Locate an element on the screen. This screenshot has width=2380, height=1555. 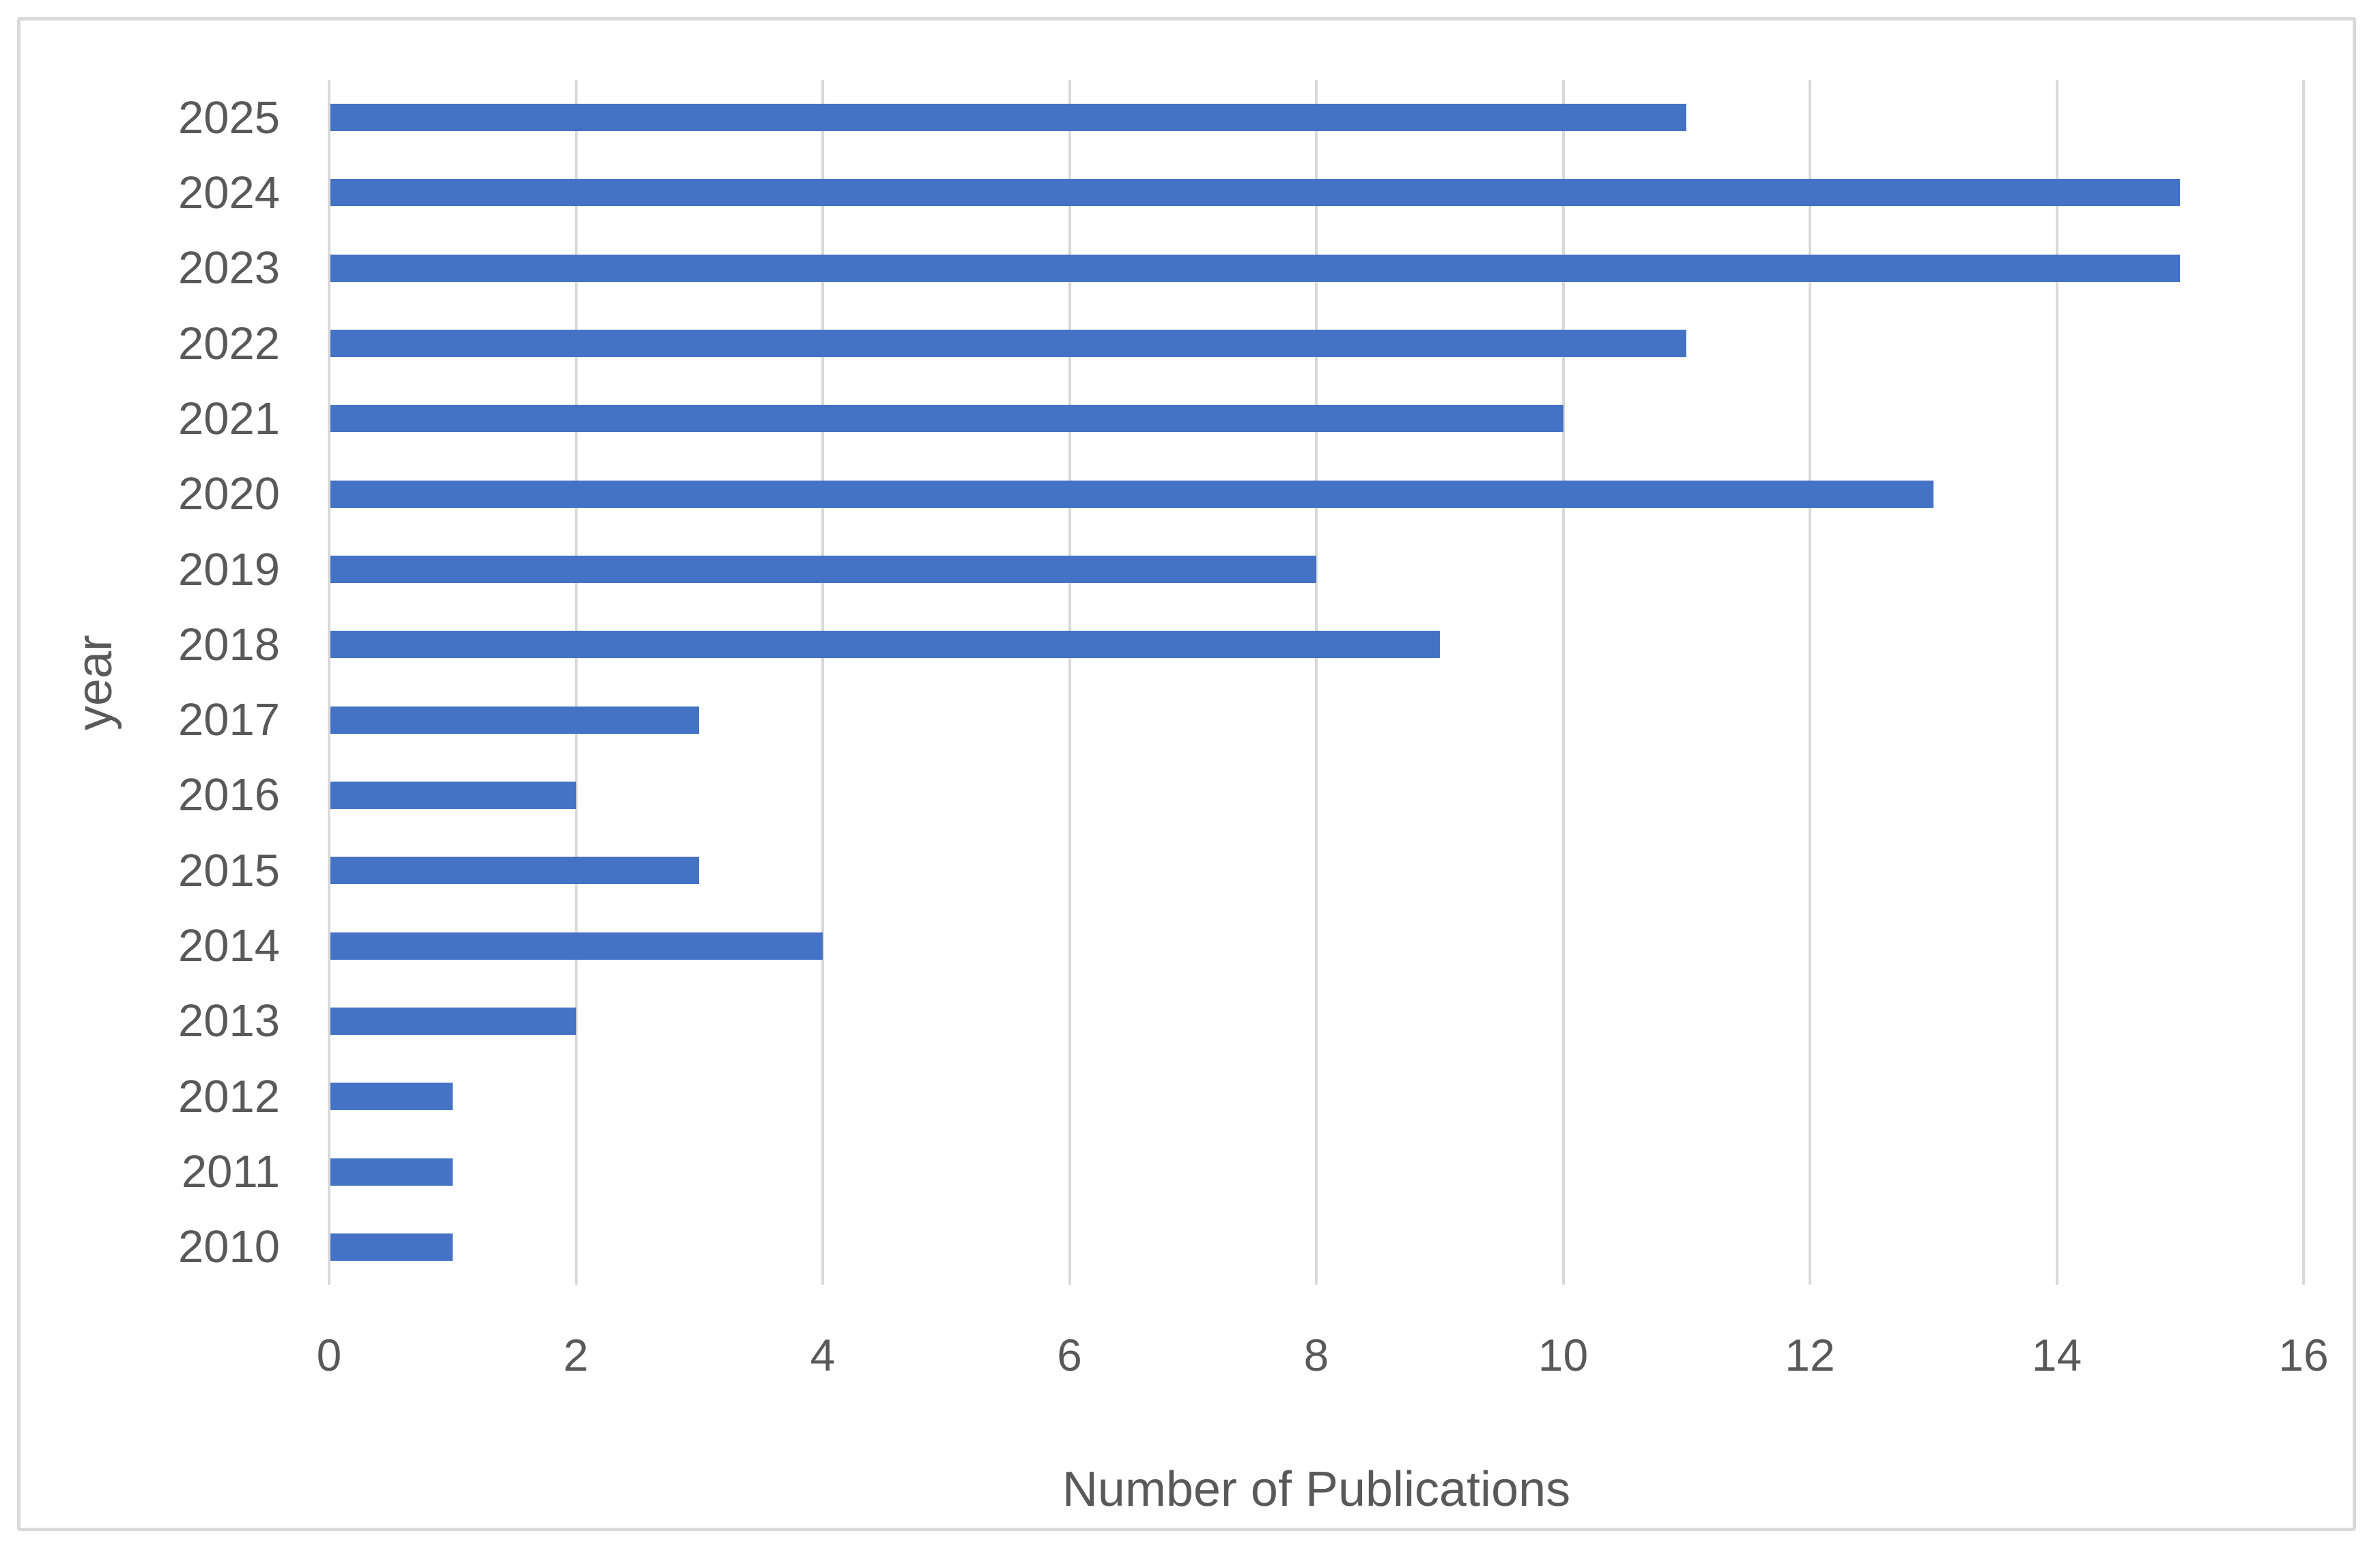
x-tick-label-10: 10 is located at coordinates (1563, 1355).